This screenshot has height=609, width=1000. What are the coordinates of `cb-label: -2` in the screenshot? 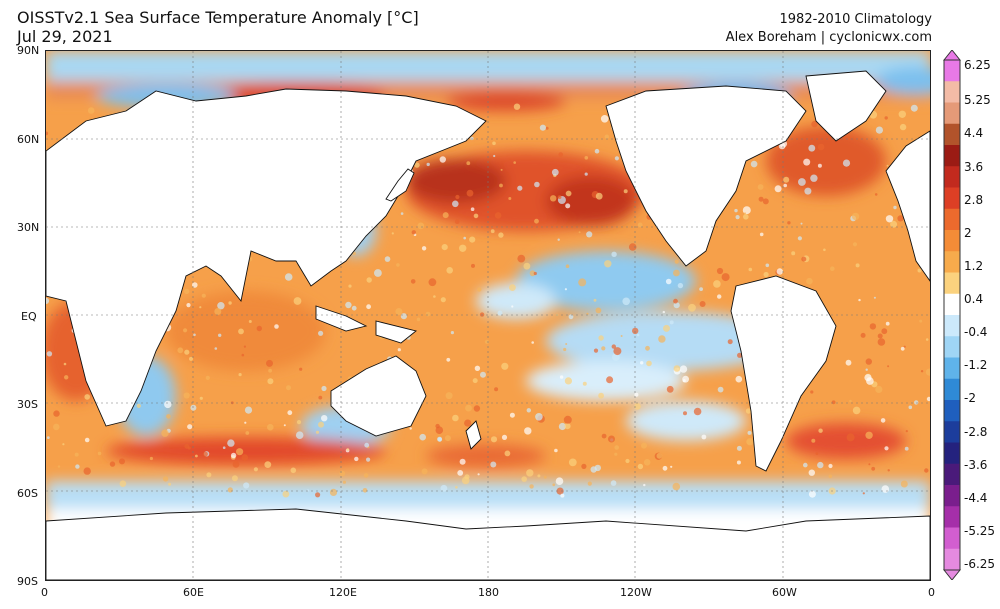 It's located at (970, 398).